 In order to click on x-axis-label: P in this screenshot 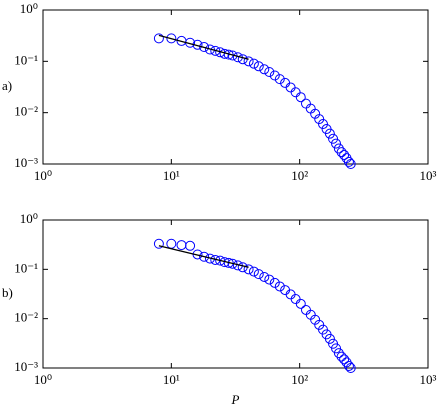, I will do `click(235, 399)`.